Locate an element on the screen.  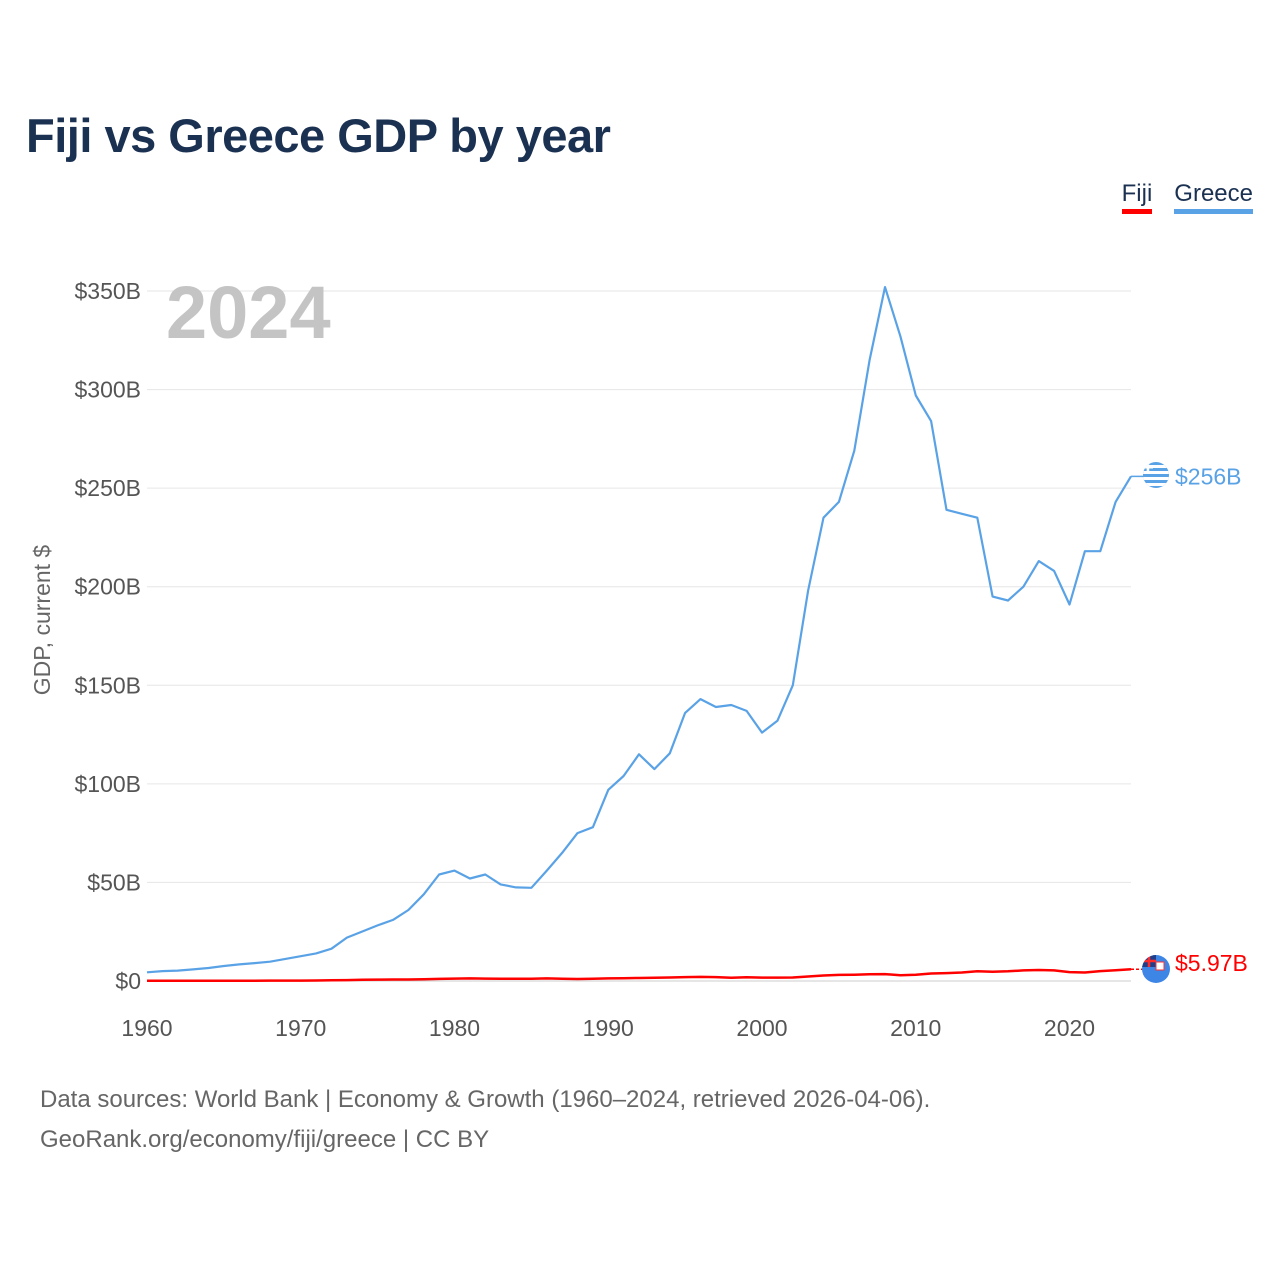
x-tick-label: 1970 is located at coordinates (300, 1028).